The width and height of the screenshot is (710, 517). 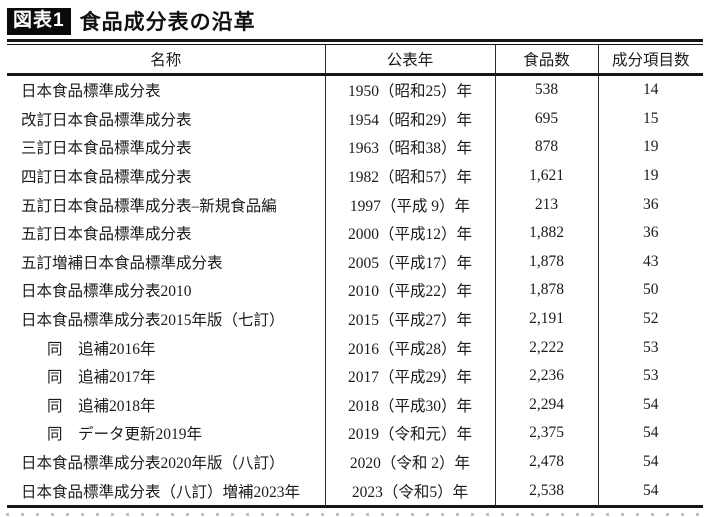 I want to click on cell-name: 同 データ更新2019年, so click(x=125, y=435).